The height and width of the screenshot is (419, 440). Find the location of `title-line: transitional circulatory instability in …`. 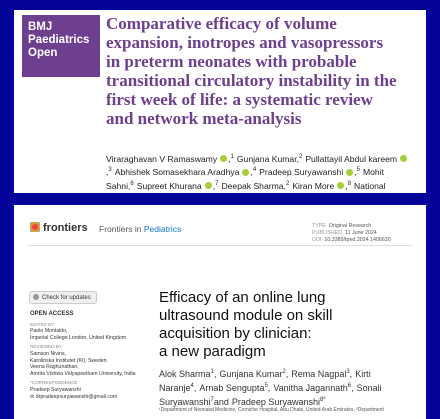

title-line: transitional circulatory instability in … is located at coordinates (251, 80).